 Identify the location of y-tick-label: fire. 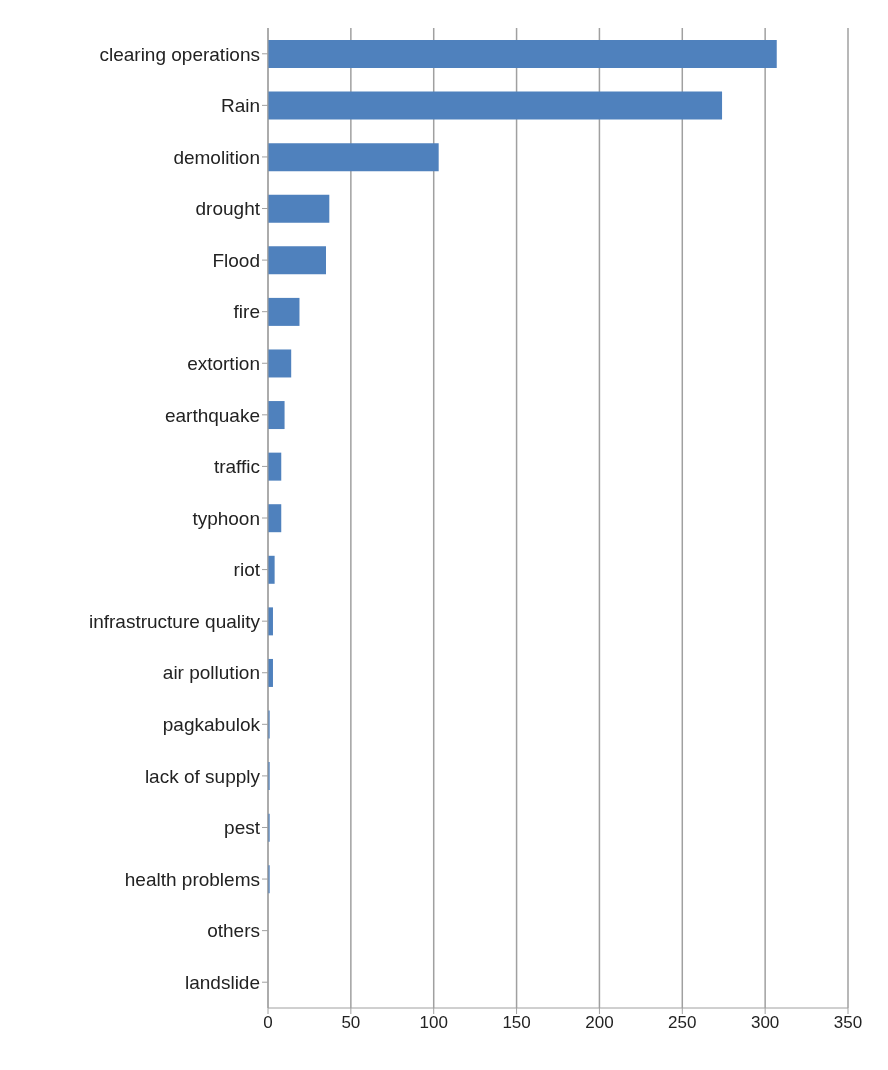
(246, 312).